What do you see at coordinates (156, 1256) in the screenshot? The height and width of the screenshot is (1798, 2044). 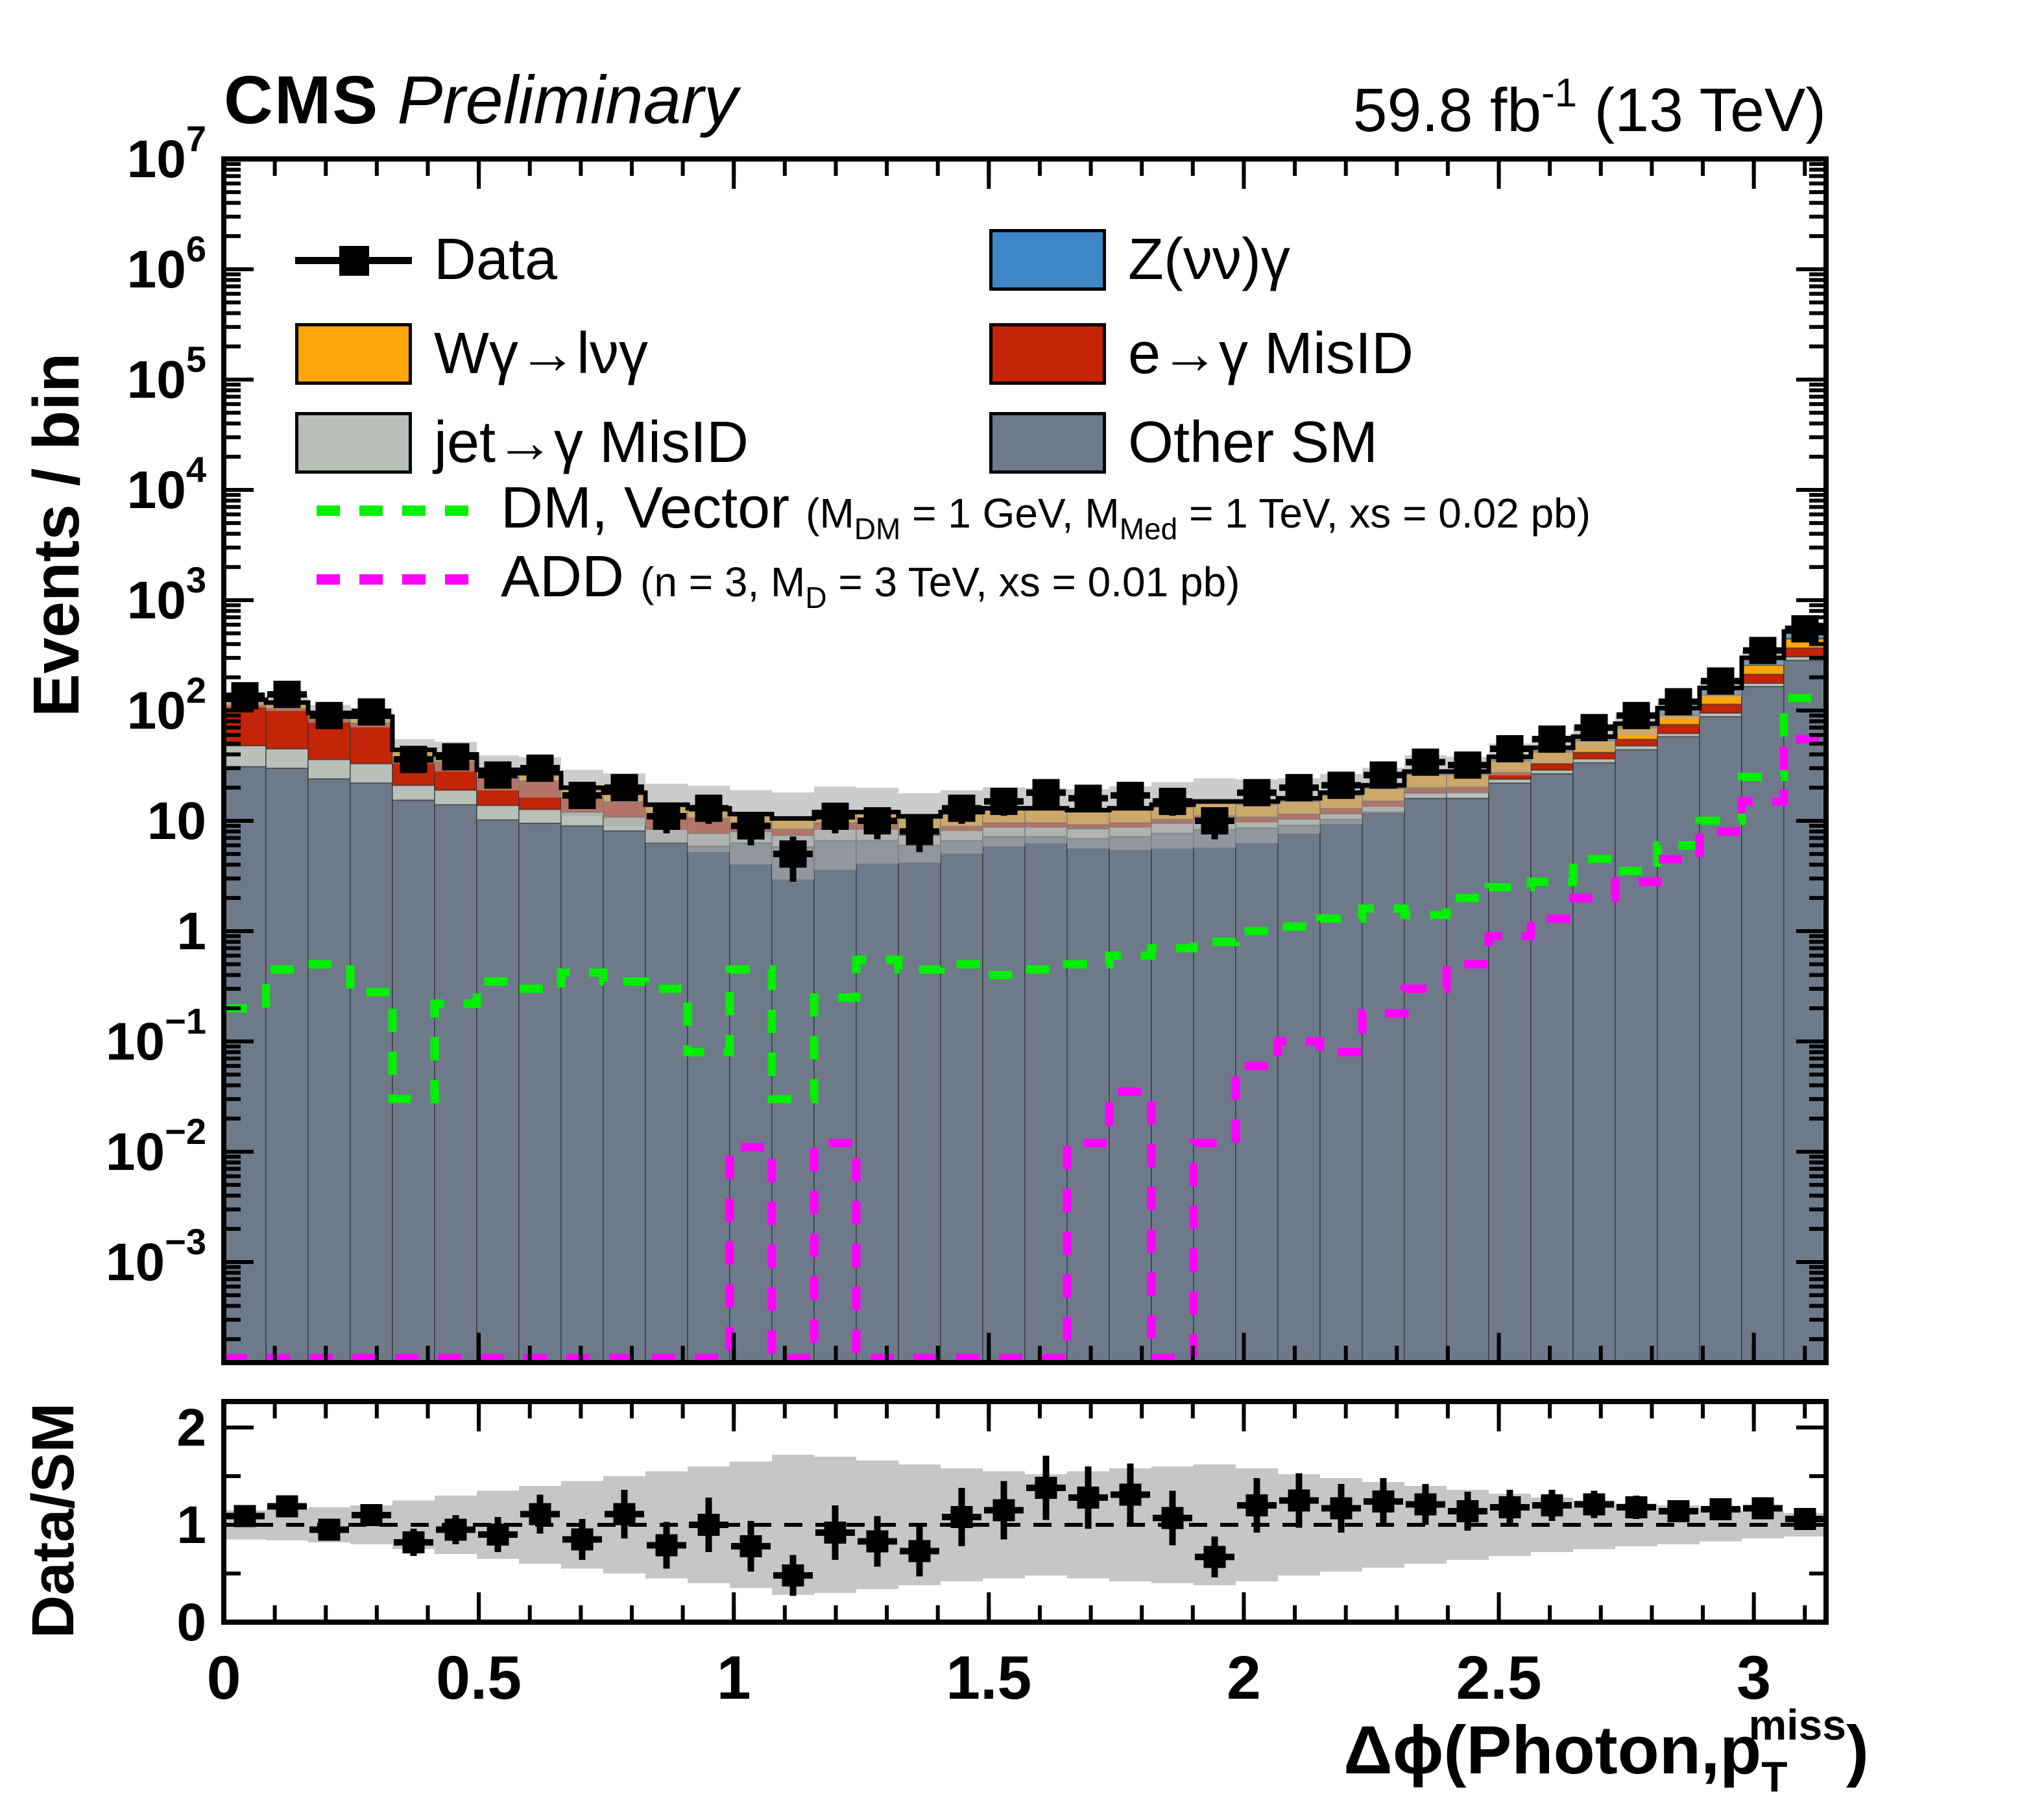 I see `y-tick-label: 10⁻³` at bounding box center [156, 1256].